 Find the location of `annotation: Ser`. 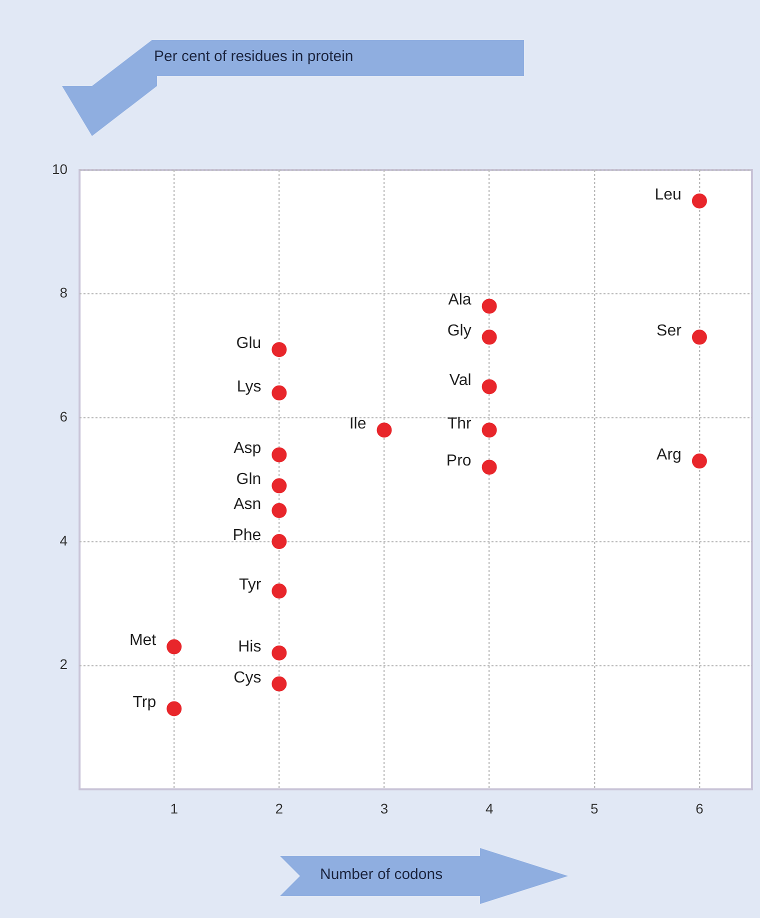

annotation: Ser is located at coordinates (669, 331).